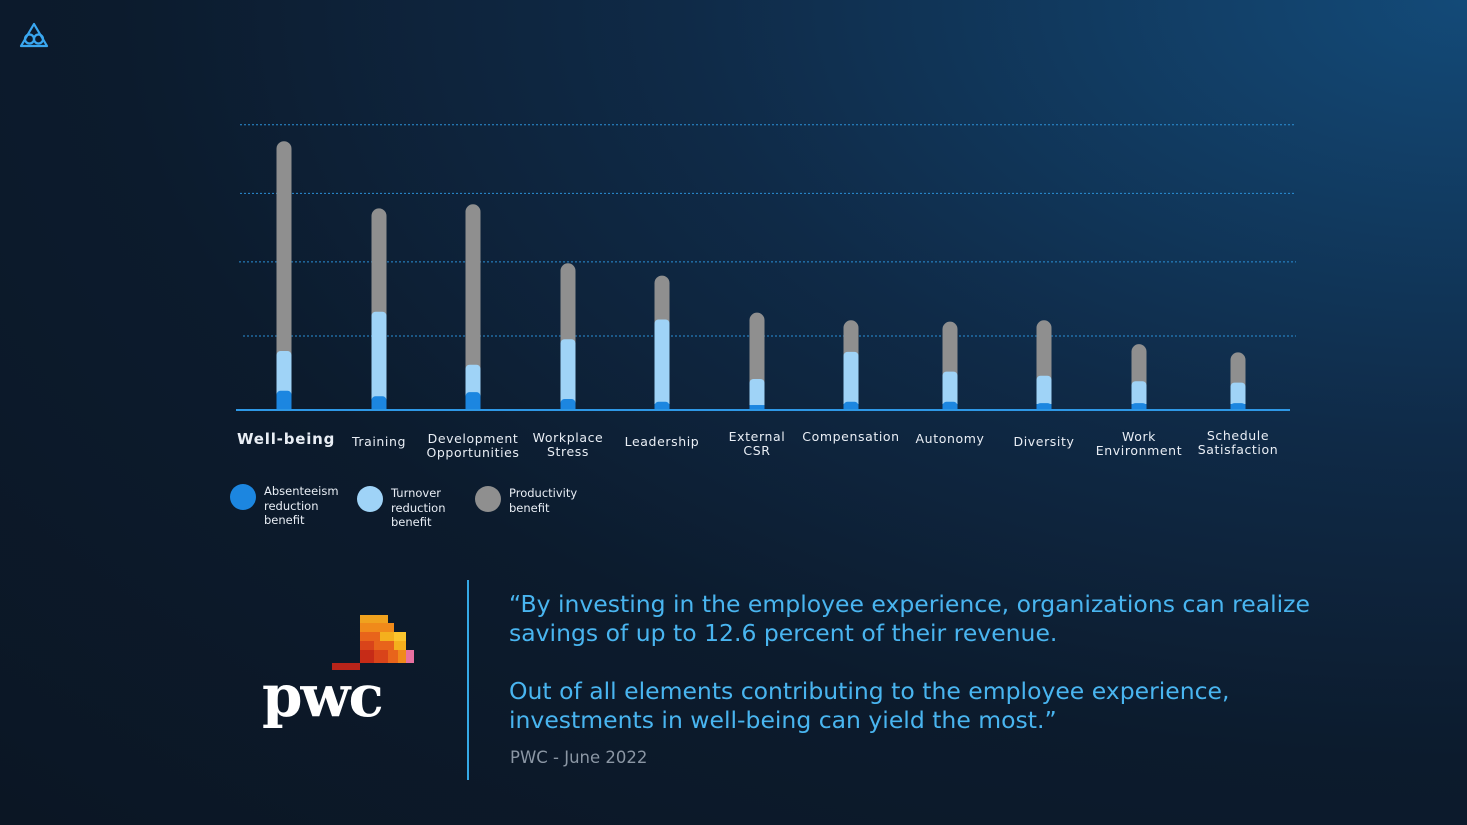 The width and height of the screenshot is (1467, 825). Describe the element at coordinates (416, 493) in the screenshot. I see `legend-label-line: Turnover` at that location.